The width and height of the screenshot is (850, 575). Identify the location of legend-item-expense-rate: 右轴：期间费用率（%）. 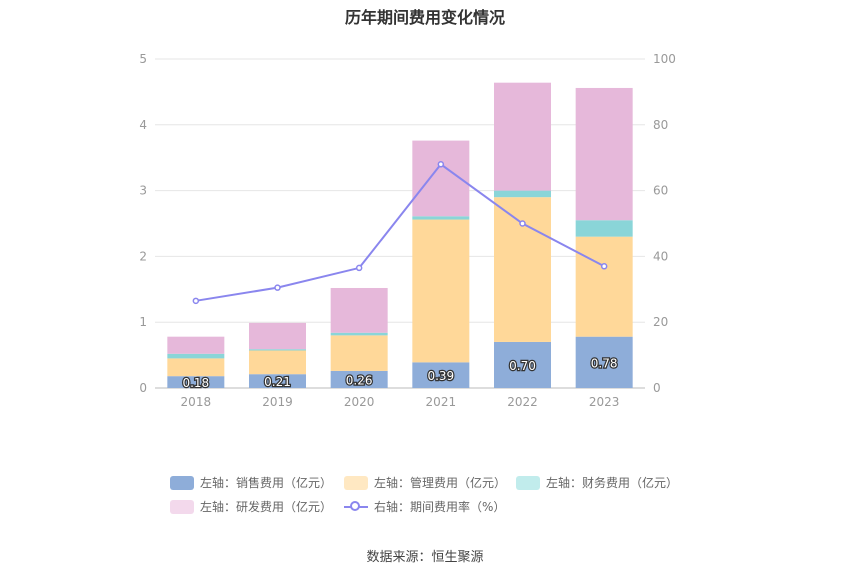
(424, 506).